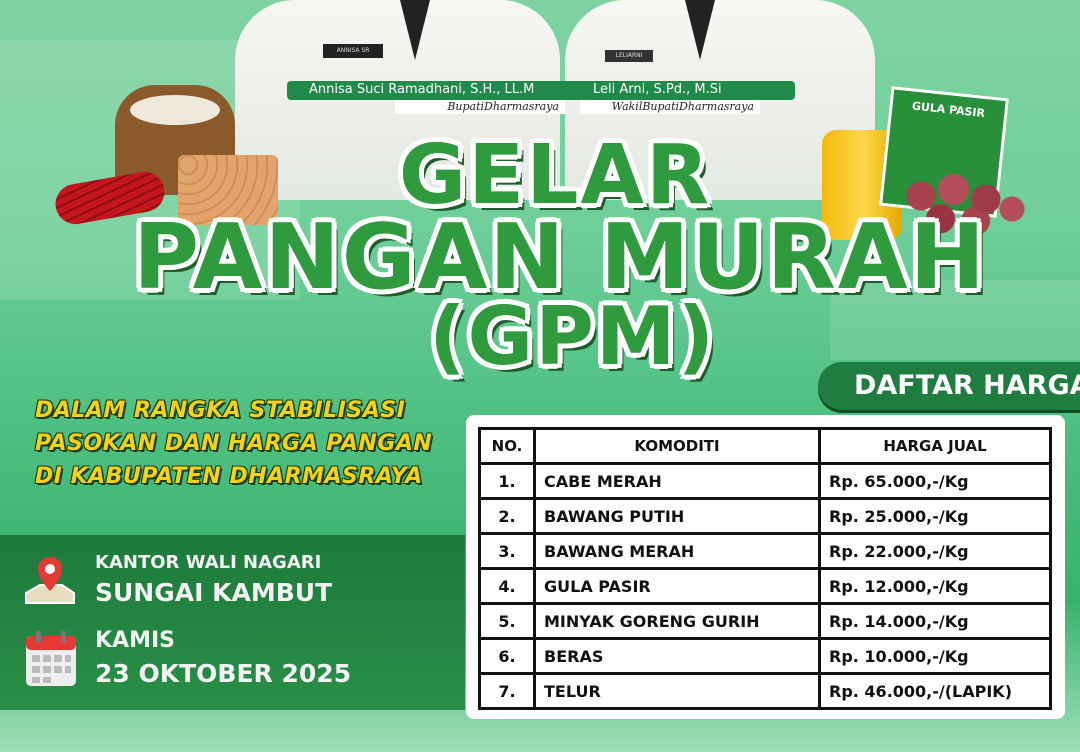  I want to click on col-header-no: NO., so click(507, 446).